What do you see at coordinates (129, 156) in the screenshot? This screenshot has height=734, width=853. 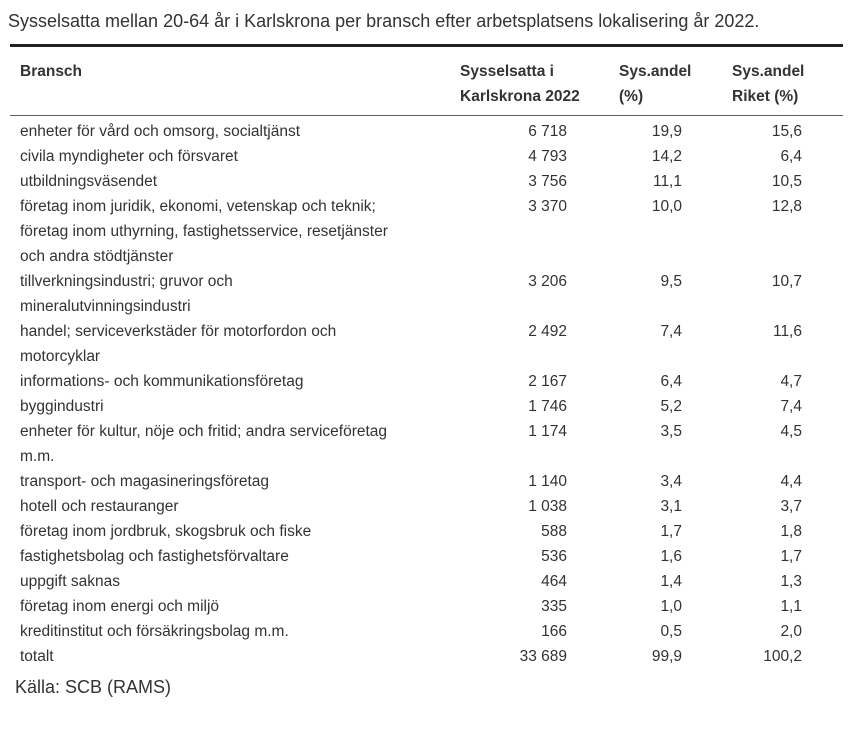 I see `cell-bransch: civila myndigheter och försvaret` at bounding box center [129, 156].